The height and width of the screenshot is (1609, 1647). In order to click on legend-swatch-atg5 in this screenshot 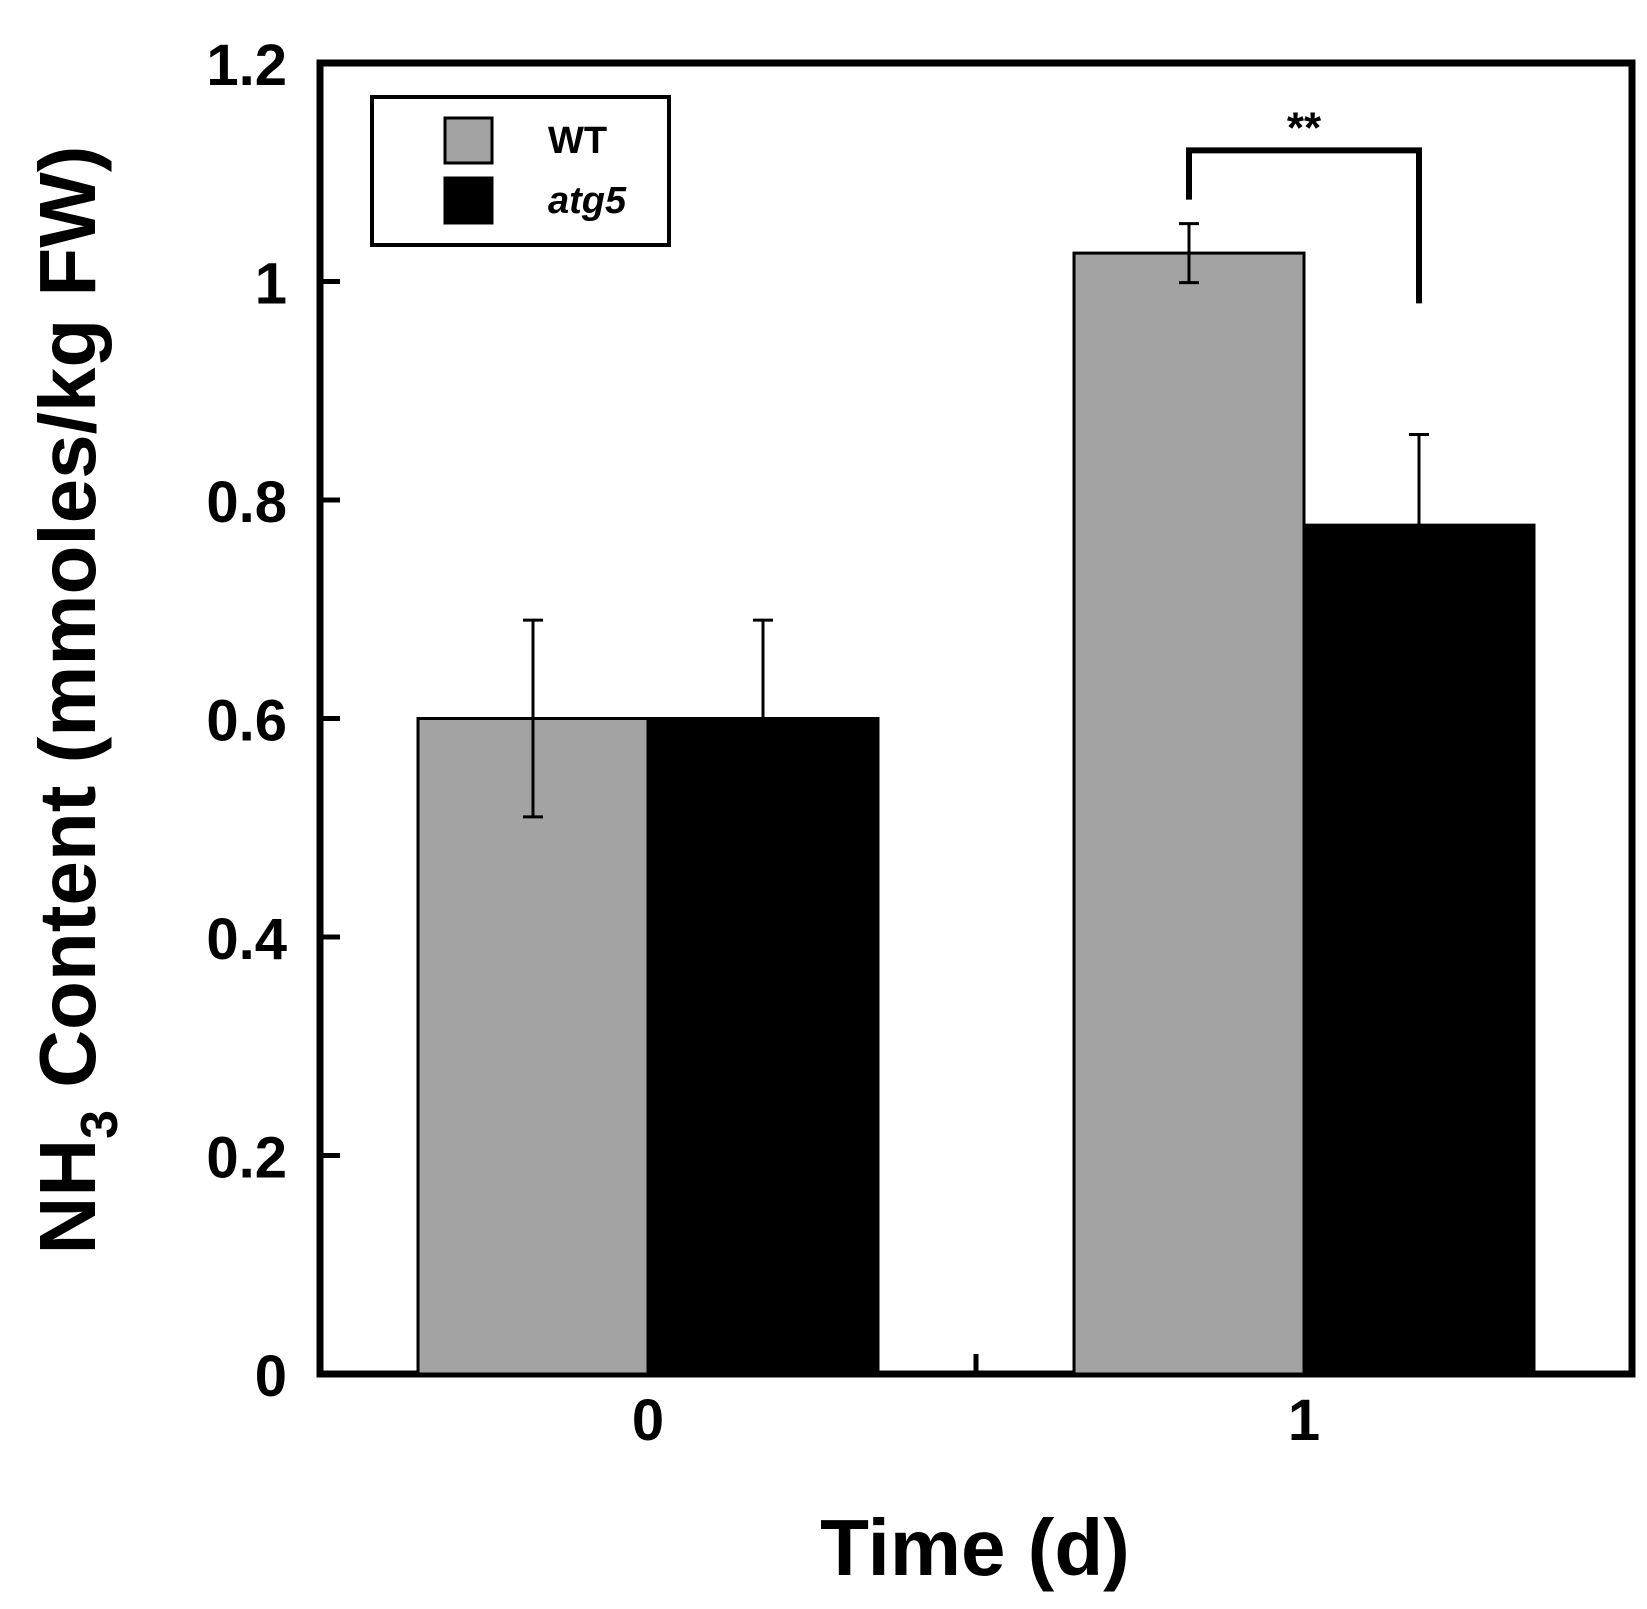, I will do `click(468, 200)`.